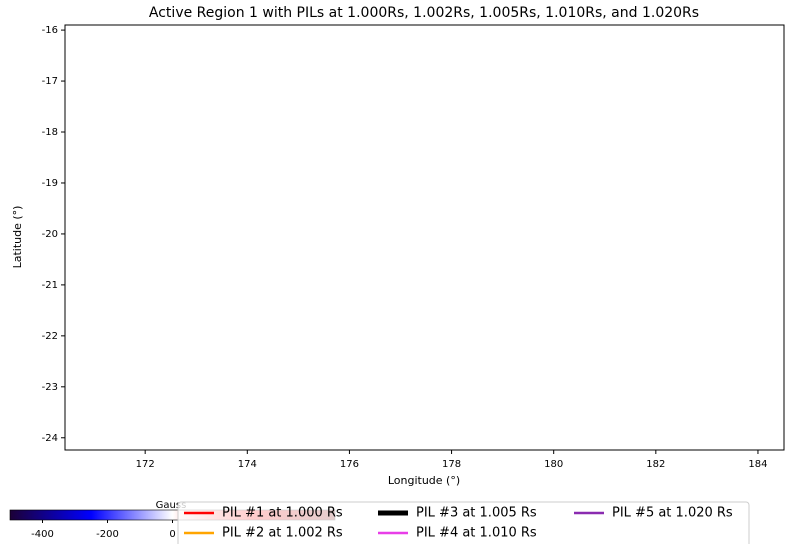 This screenshot has width=800, height=544. I want to click on y-tick-label: -16, so click(50, 30).